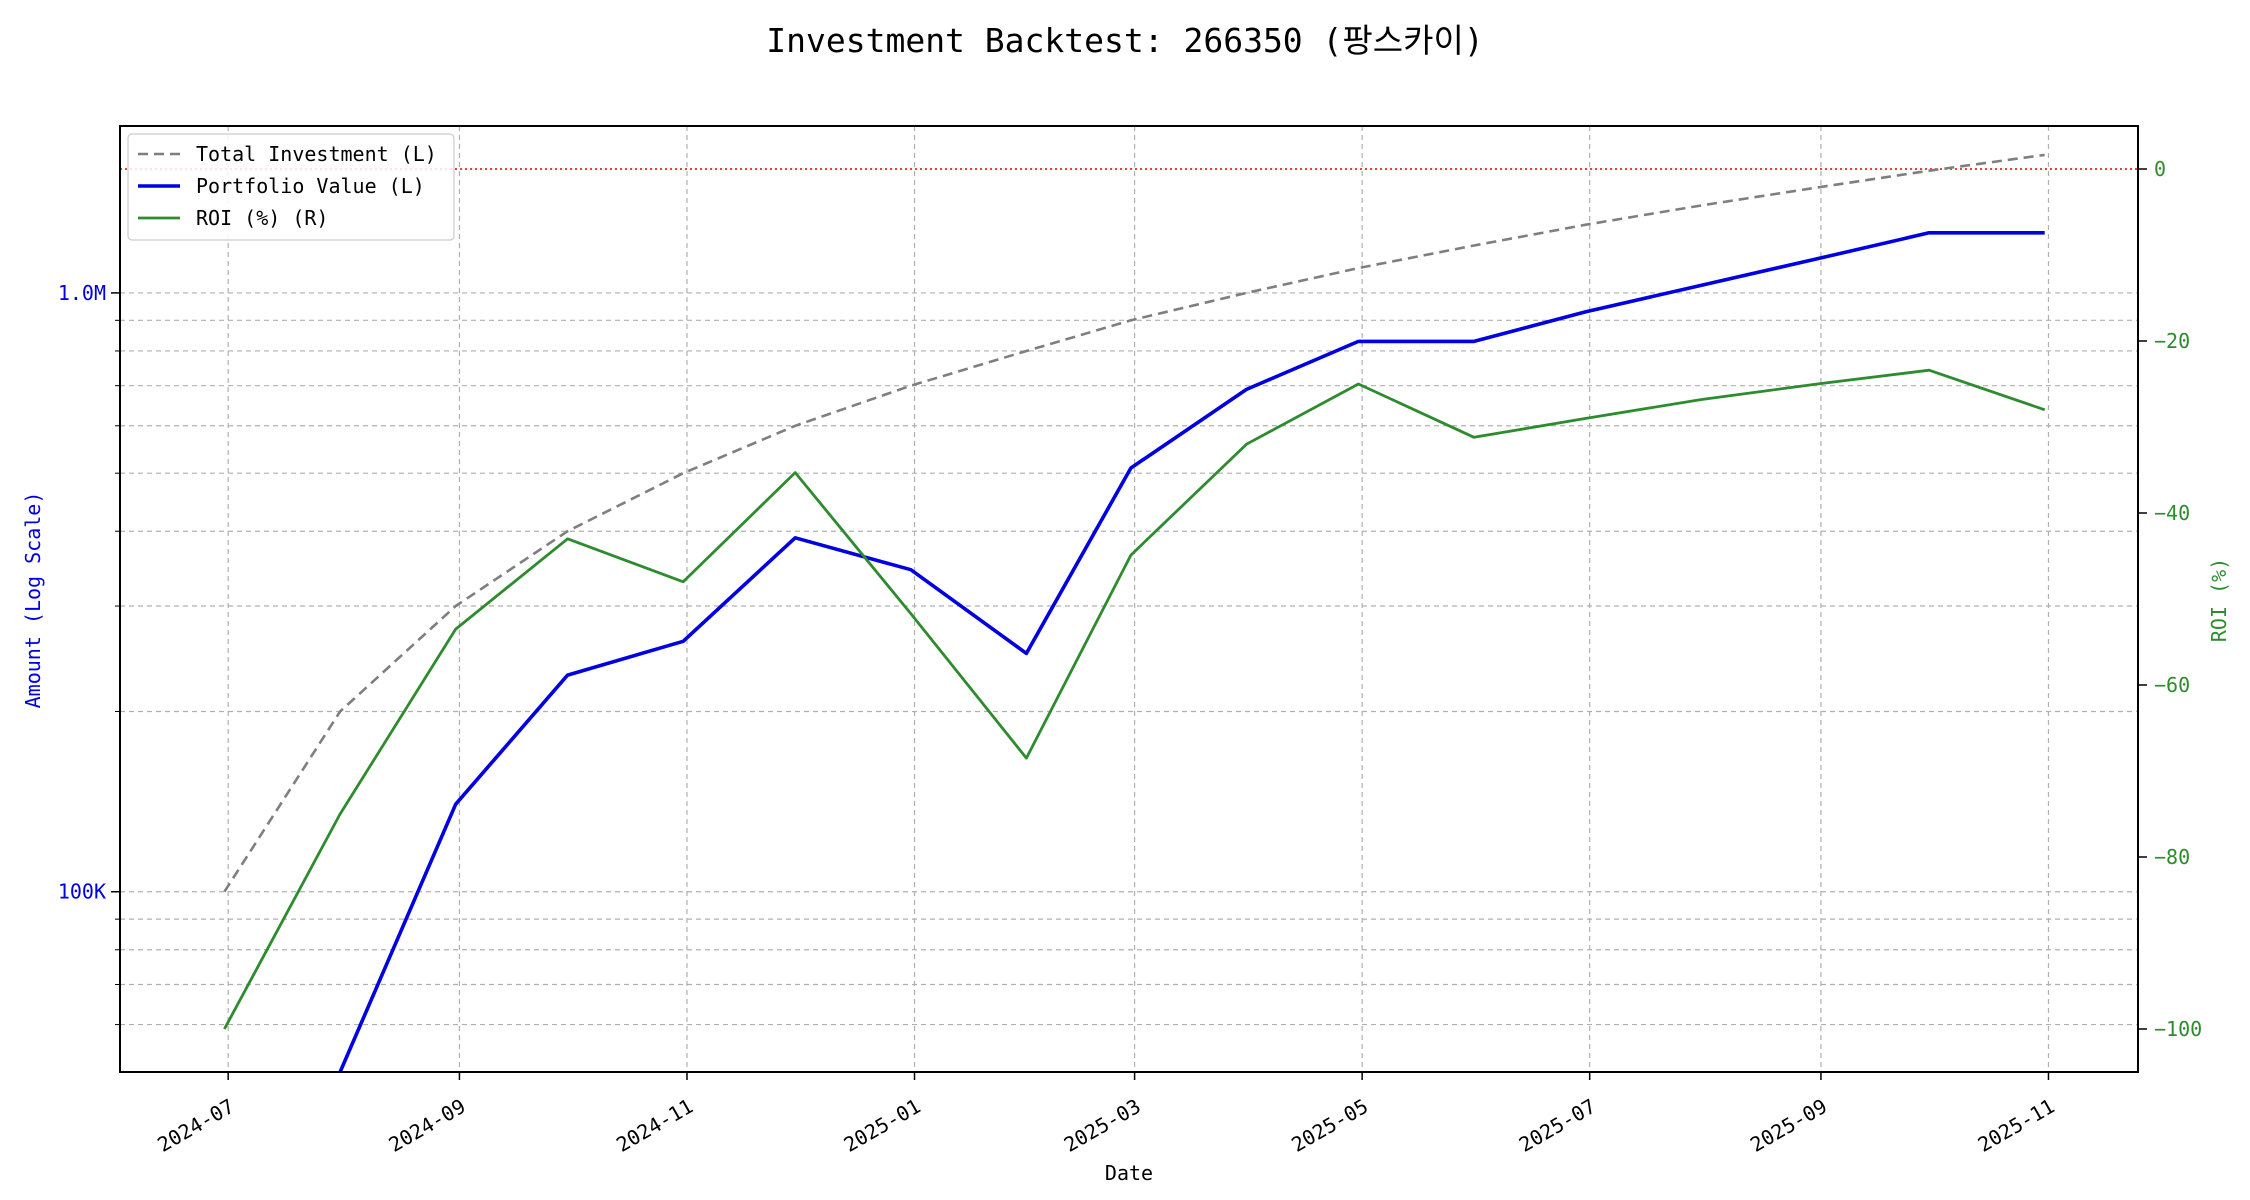 The height and width of the screenshot is (1200, 2250). Describe the element at coordinates (1129, 1173) in the screenshot. I see `x-axis-label: Date` at that location.